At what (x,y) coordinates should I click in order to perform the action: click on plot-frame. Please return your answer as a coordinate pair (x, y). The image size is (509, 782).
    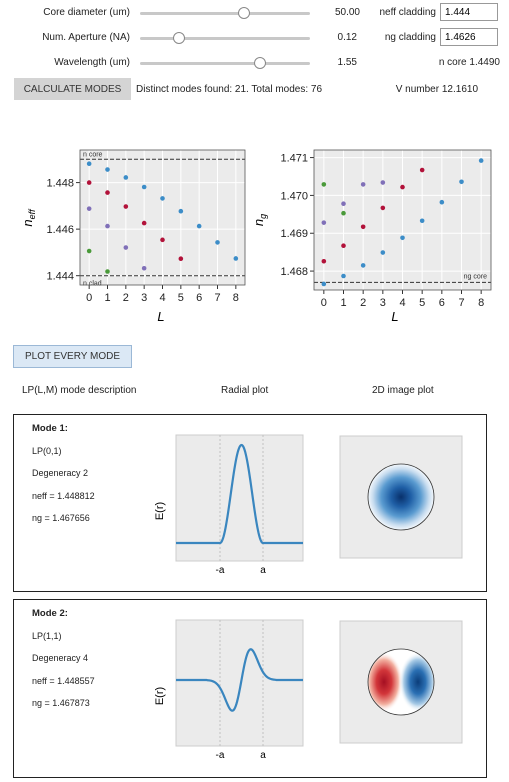
    Looking at the image, I should click on (402, 220).